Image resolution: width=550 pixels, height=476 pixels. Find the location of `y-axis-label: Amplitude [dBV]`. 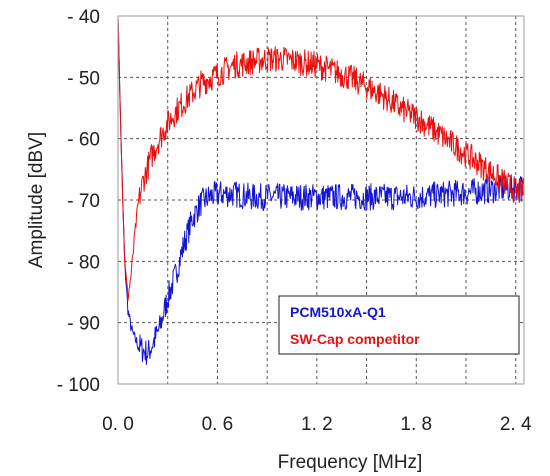

y-axis-label: Amplitude [dBV] is located at coordinates (36, 200).